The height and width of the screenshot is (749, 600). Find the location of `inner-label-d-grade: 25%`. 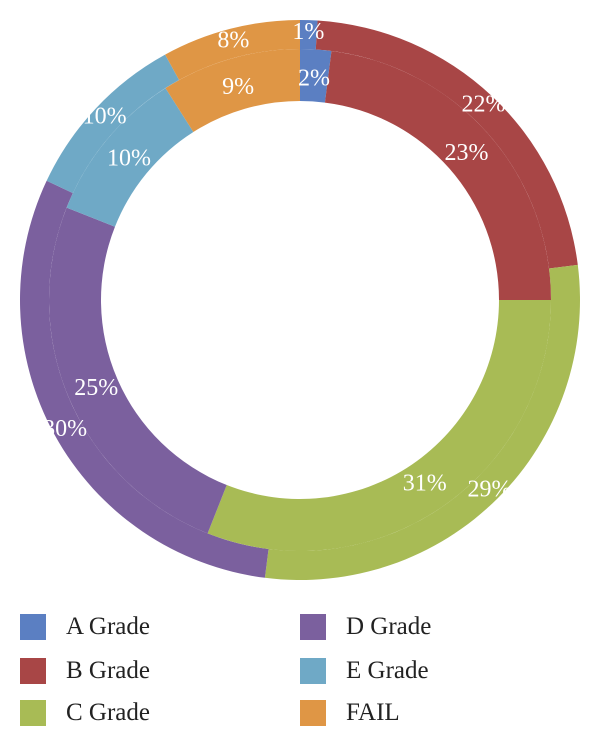

inner-label-d-grade: 25% is located at coordinates (96, 388).